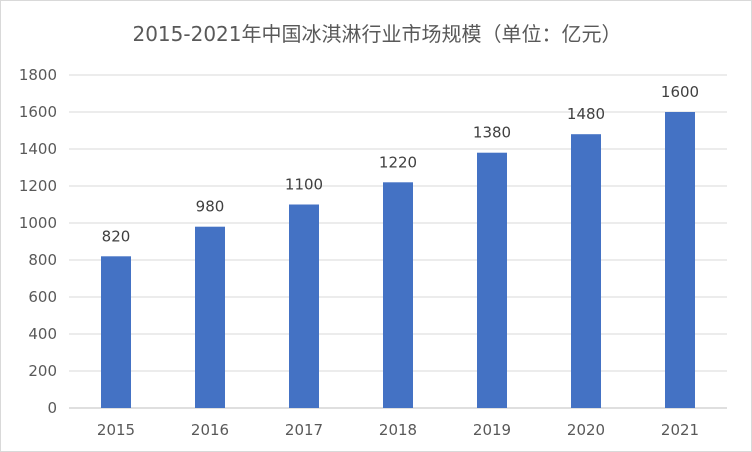 This screenshot has height=452, width=752. I want to click on y-tick-label: 0, so click(52, 408).